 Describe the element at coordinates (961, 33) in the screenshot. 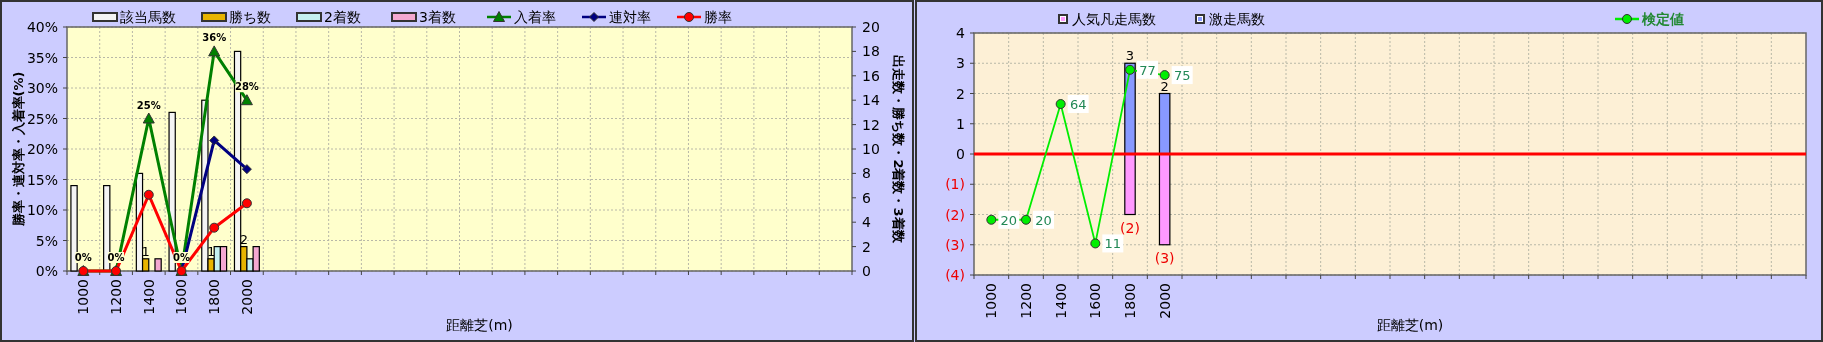

I see `y-tick-label: 4` at that location.